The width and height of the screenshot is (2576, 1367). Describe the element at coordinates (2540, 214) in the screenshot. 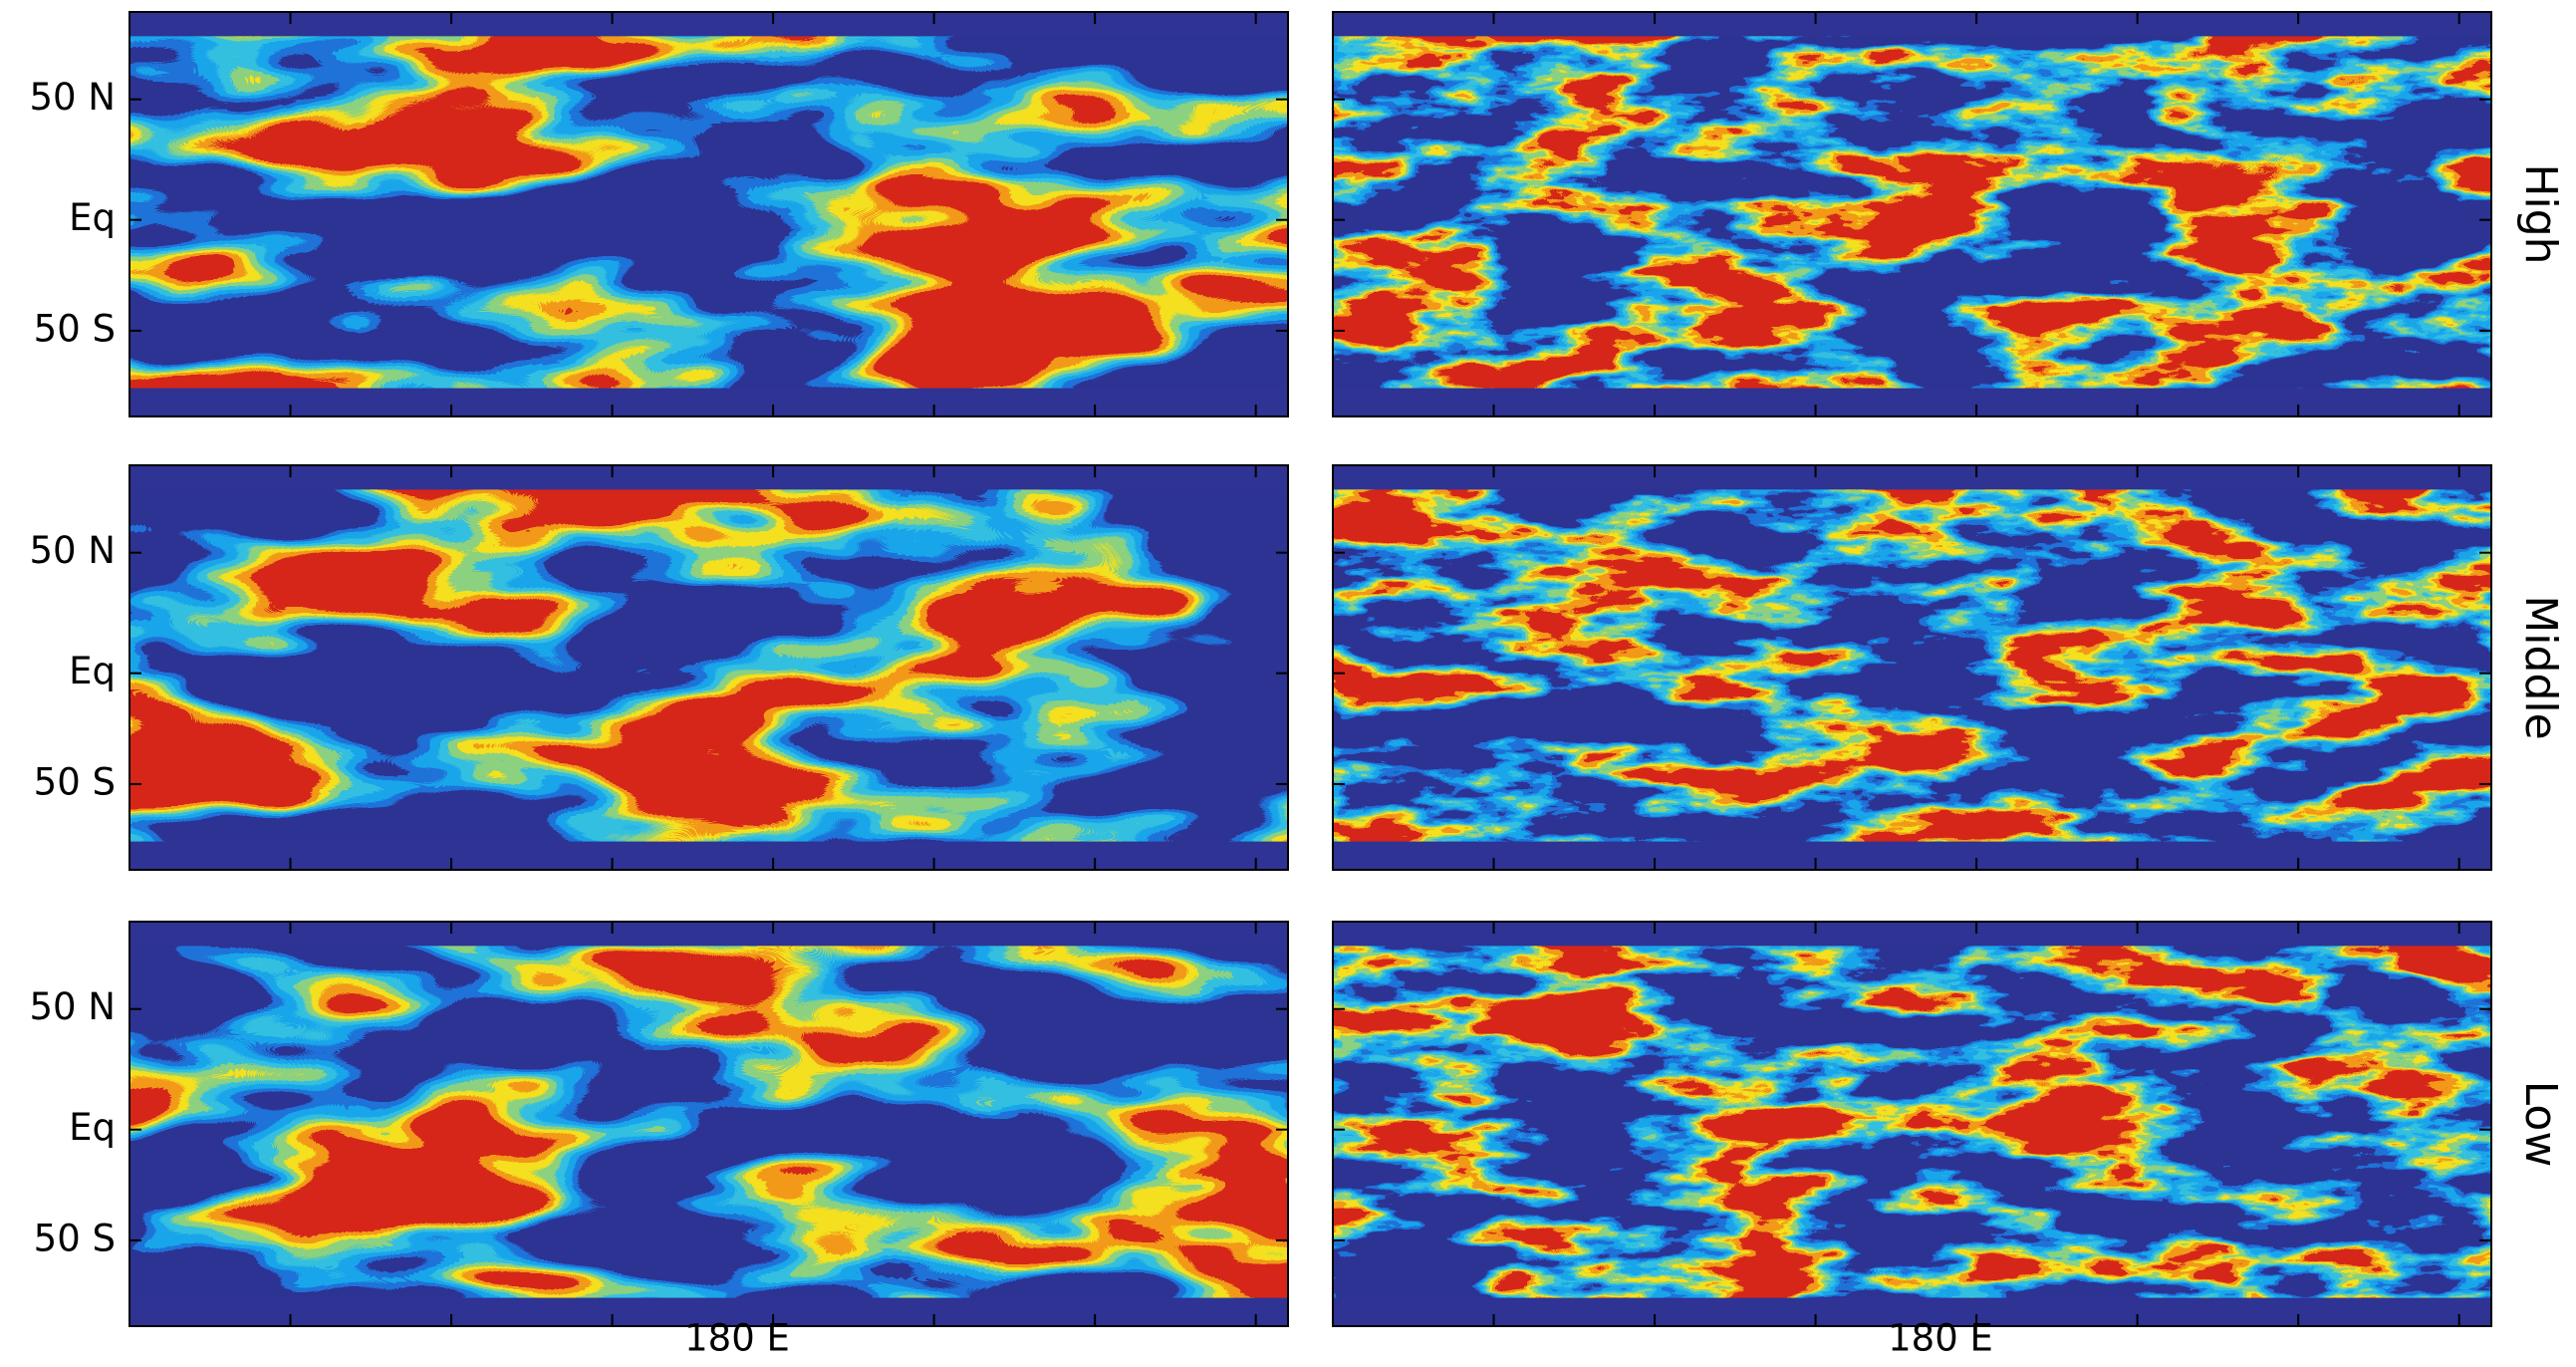

I see `row-label: High` at that location.